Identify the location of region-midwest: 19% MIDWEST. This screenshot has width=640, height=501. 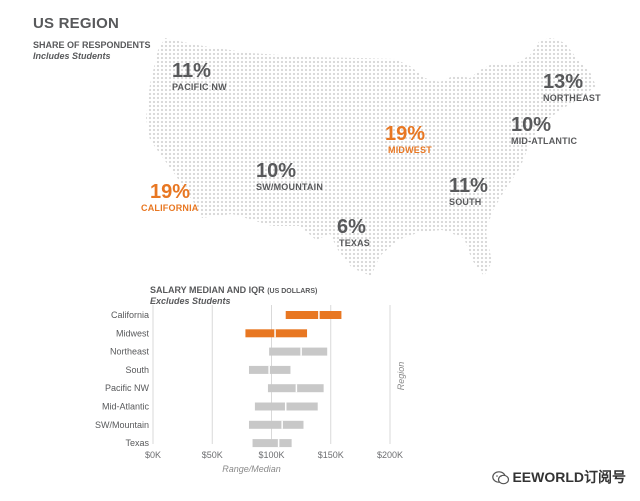
(408, 139).